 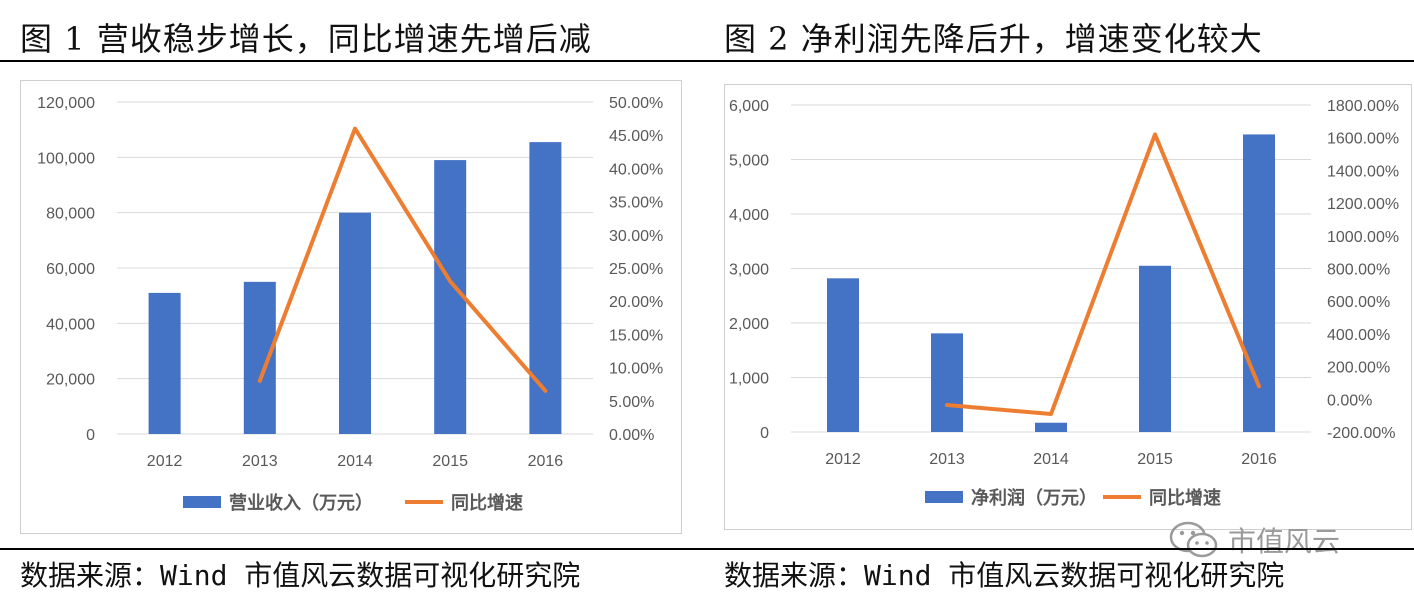 I want to click on chart1-right-tick: 5.00%, so click(x=631, y=402).